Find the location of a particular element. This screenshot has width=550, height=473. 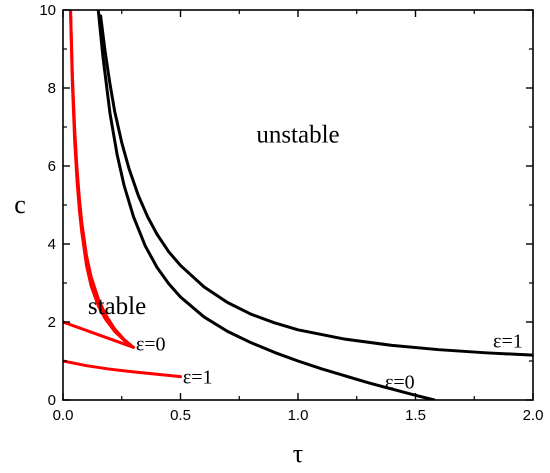

x-tick-label: 2.0 is located at coordinates (533, 415).